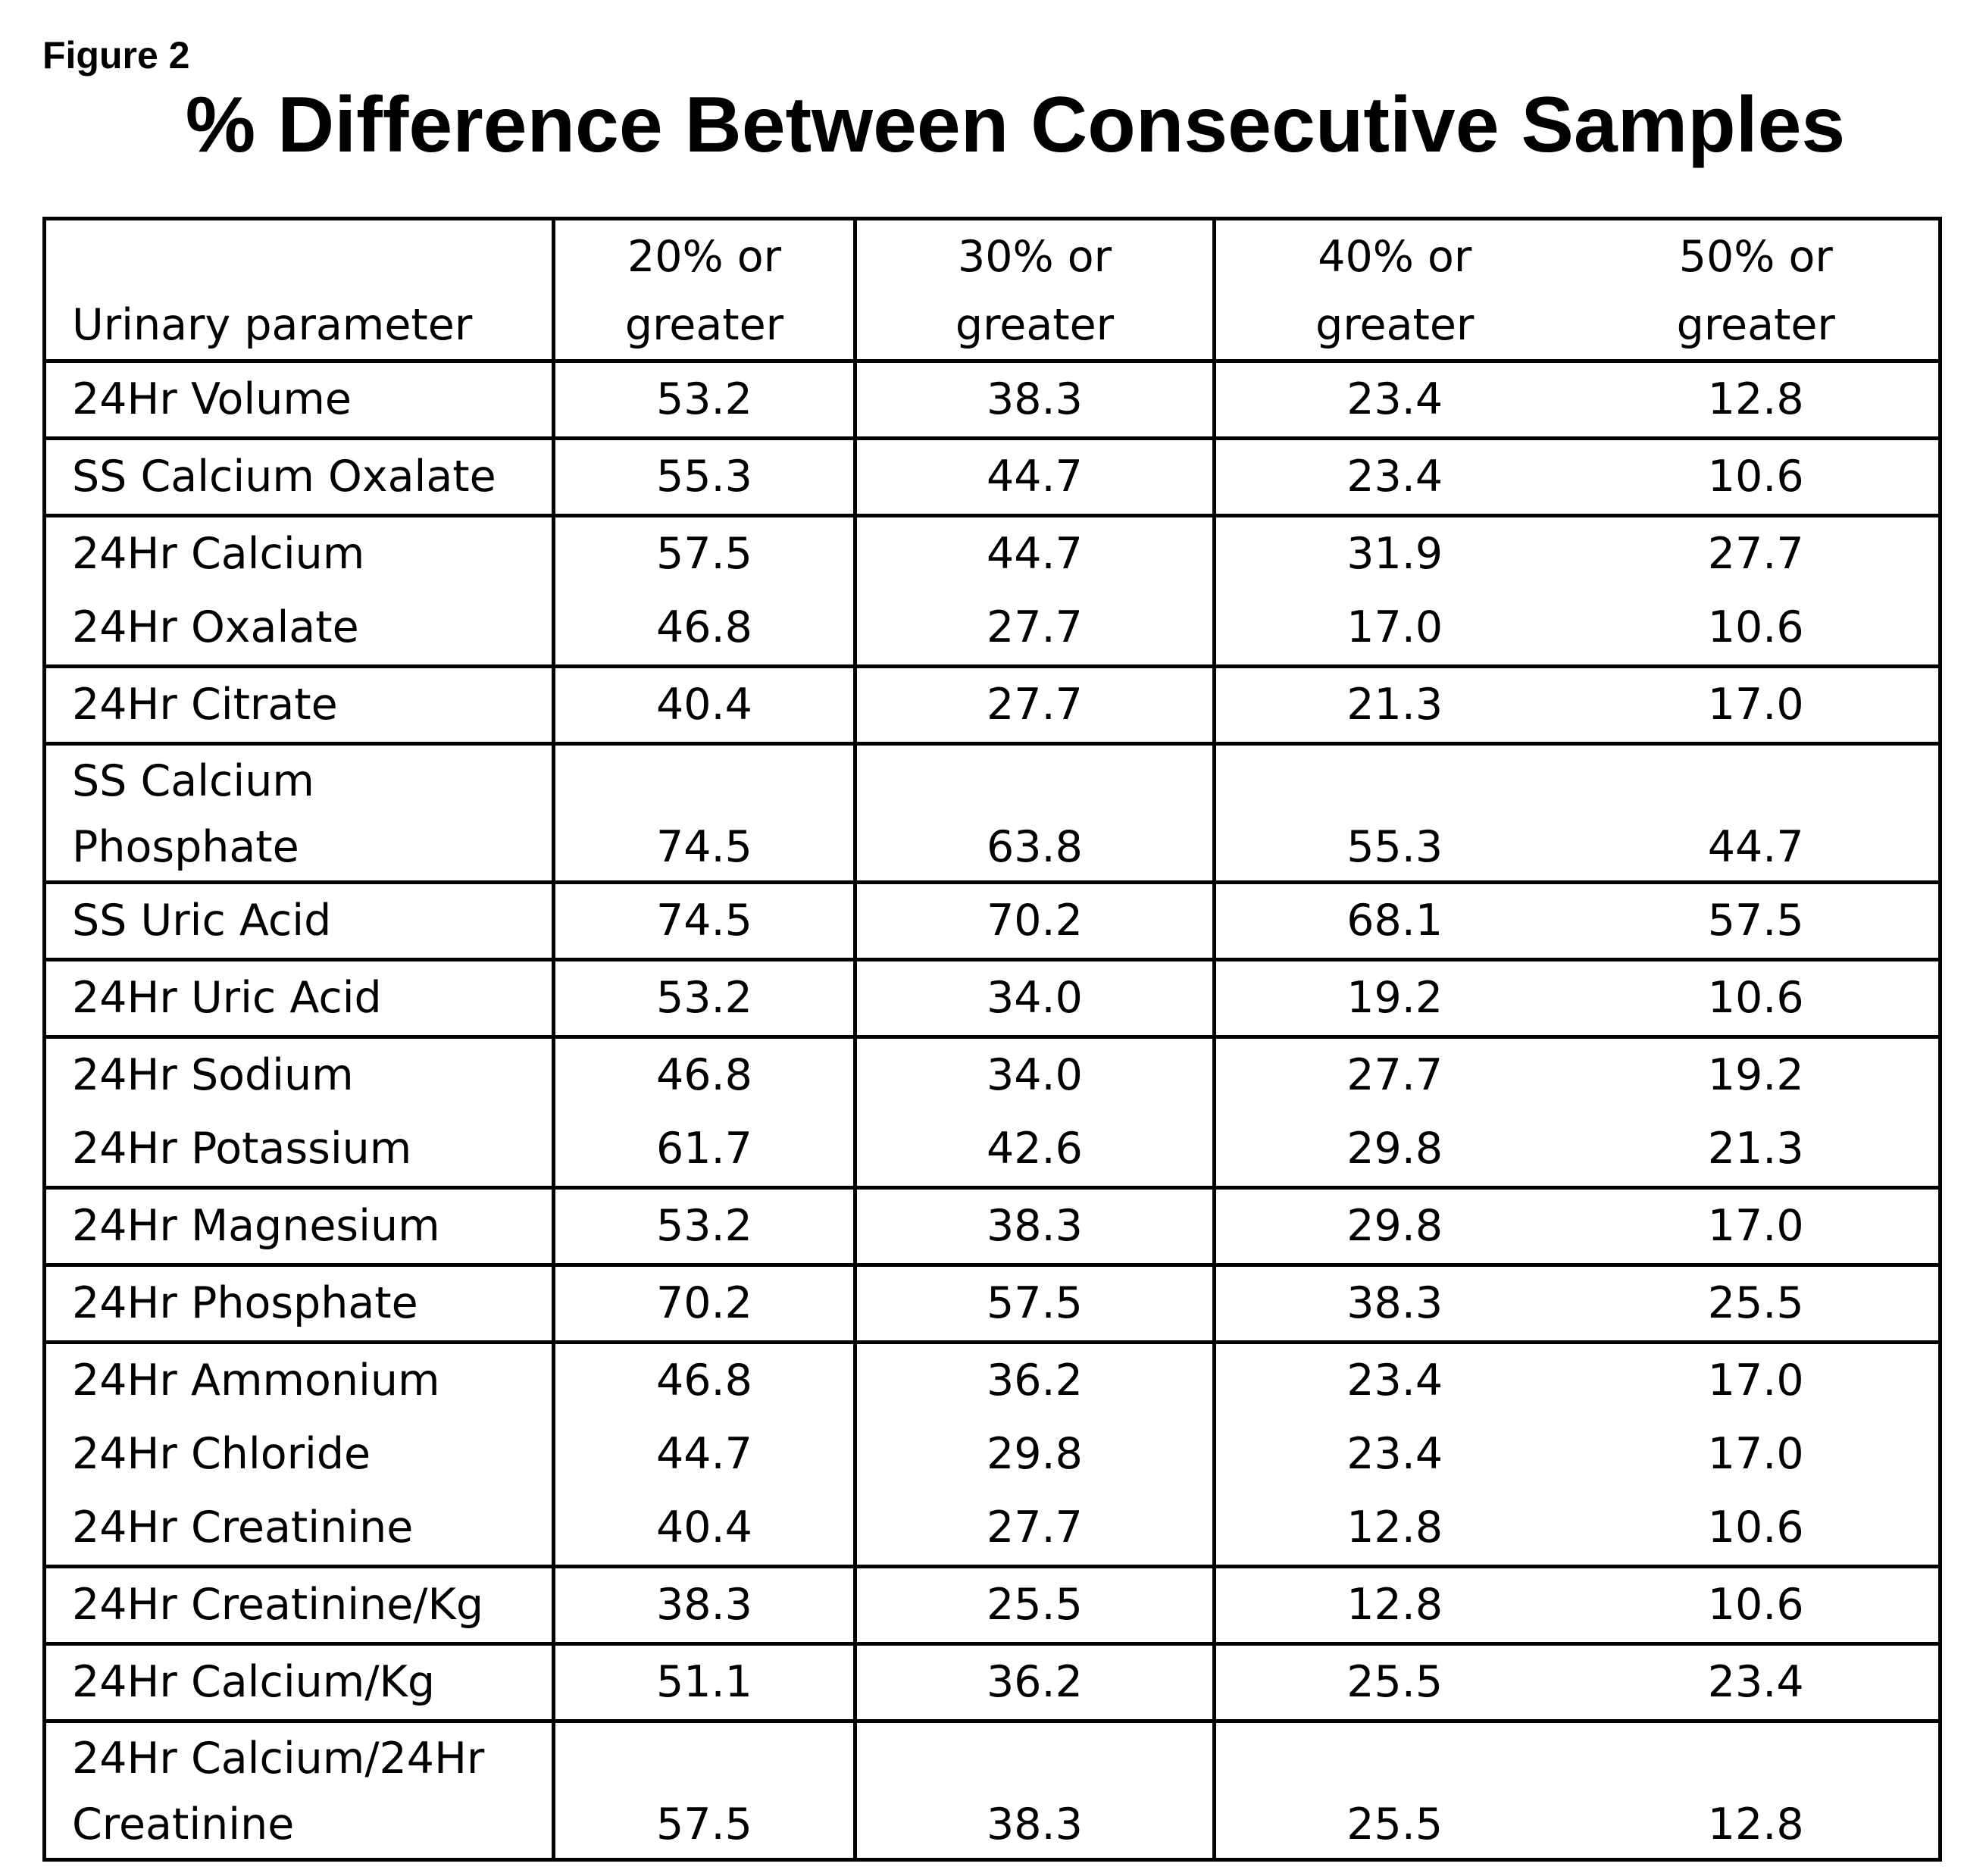 The image size is (1964, 1876). Describe the element at coordinates (213, 1075) in the screenshot. I see `parameter-name: 24Hr Sodium` at that location.